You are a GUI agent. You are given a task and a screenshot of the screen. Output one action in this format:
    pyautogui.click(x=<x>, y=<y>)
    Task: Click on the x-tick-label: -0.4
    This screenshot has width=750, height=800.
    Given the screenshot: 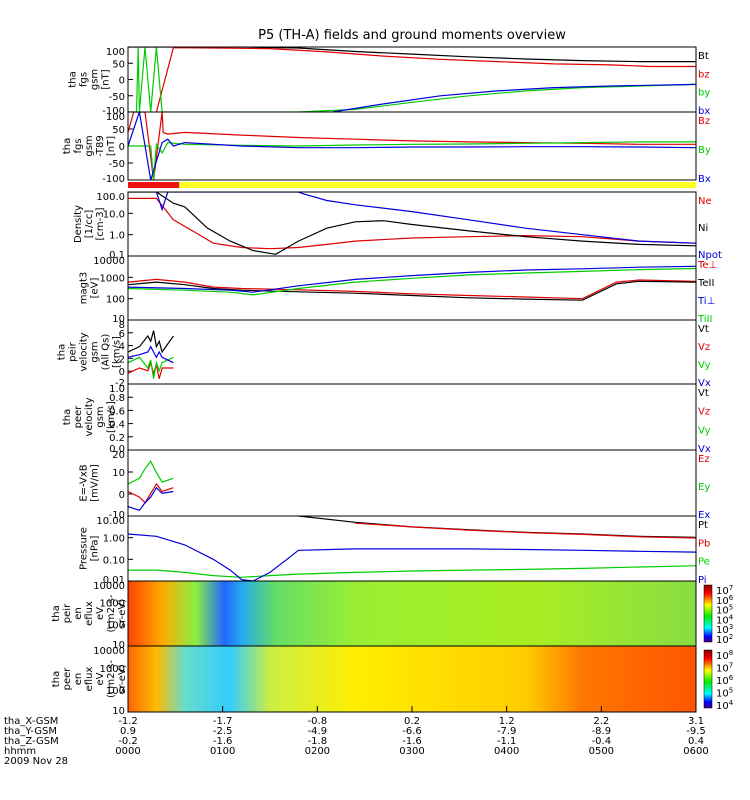 What is the action you would take?
    pyautogui.click(x=602, y=741)
    